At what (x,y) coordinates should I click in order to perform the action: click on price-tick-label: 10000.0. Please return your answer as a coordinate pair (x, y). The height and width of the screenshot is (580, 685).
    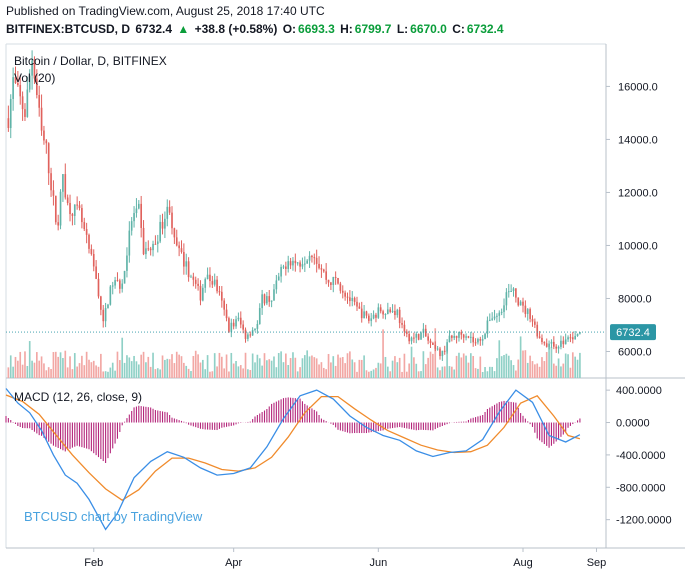
    Looking at the image, I should click on (638, 246).